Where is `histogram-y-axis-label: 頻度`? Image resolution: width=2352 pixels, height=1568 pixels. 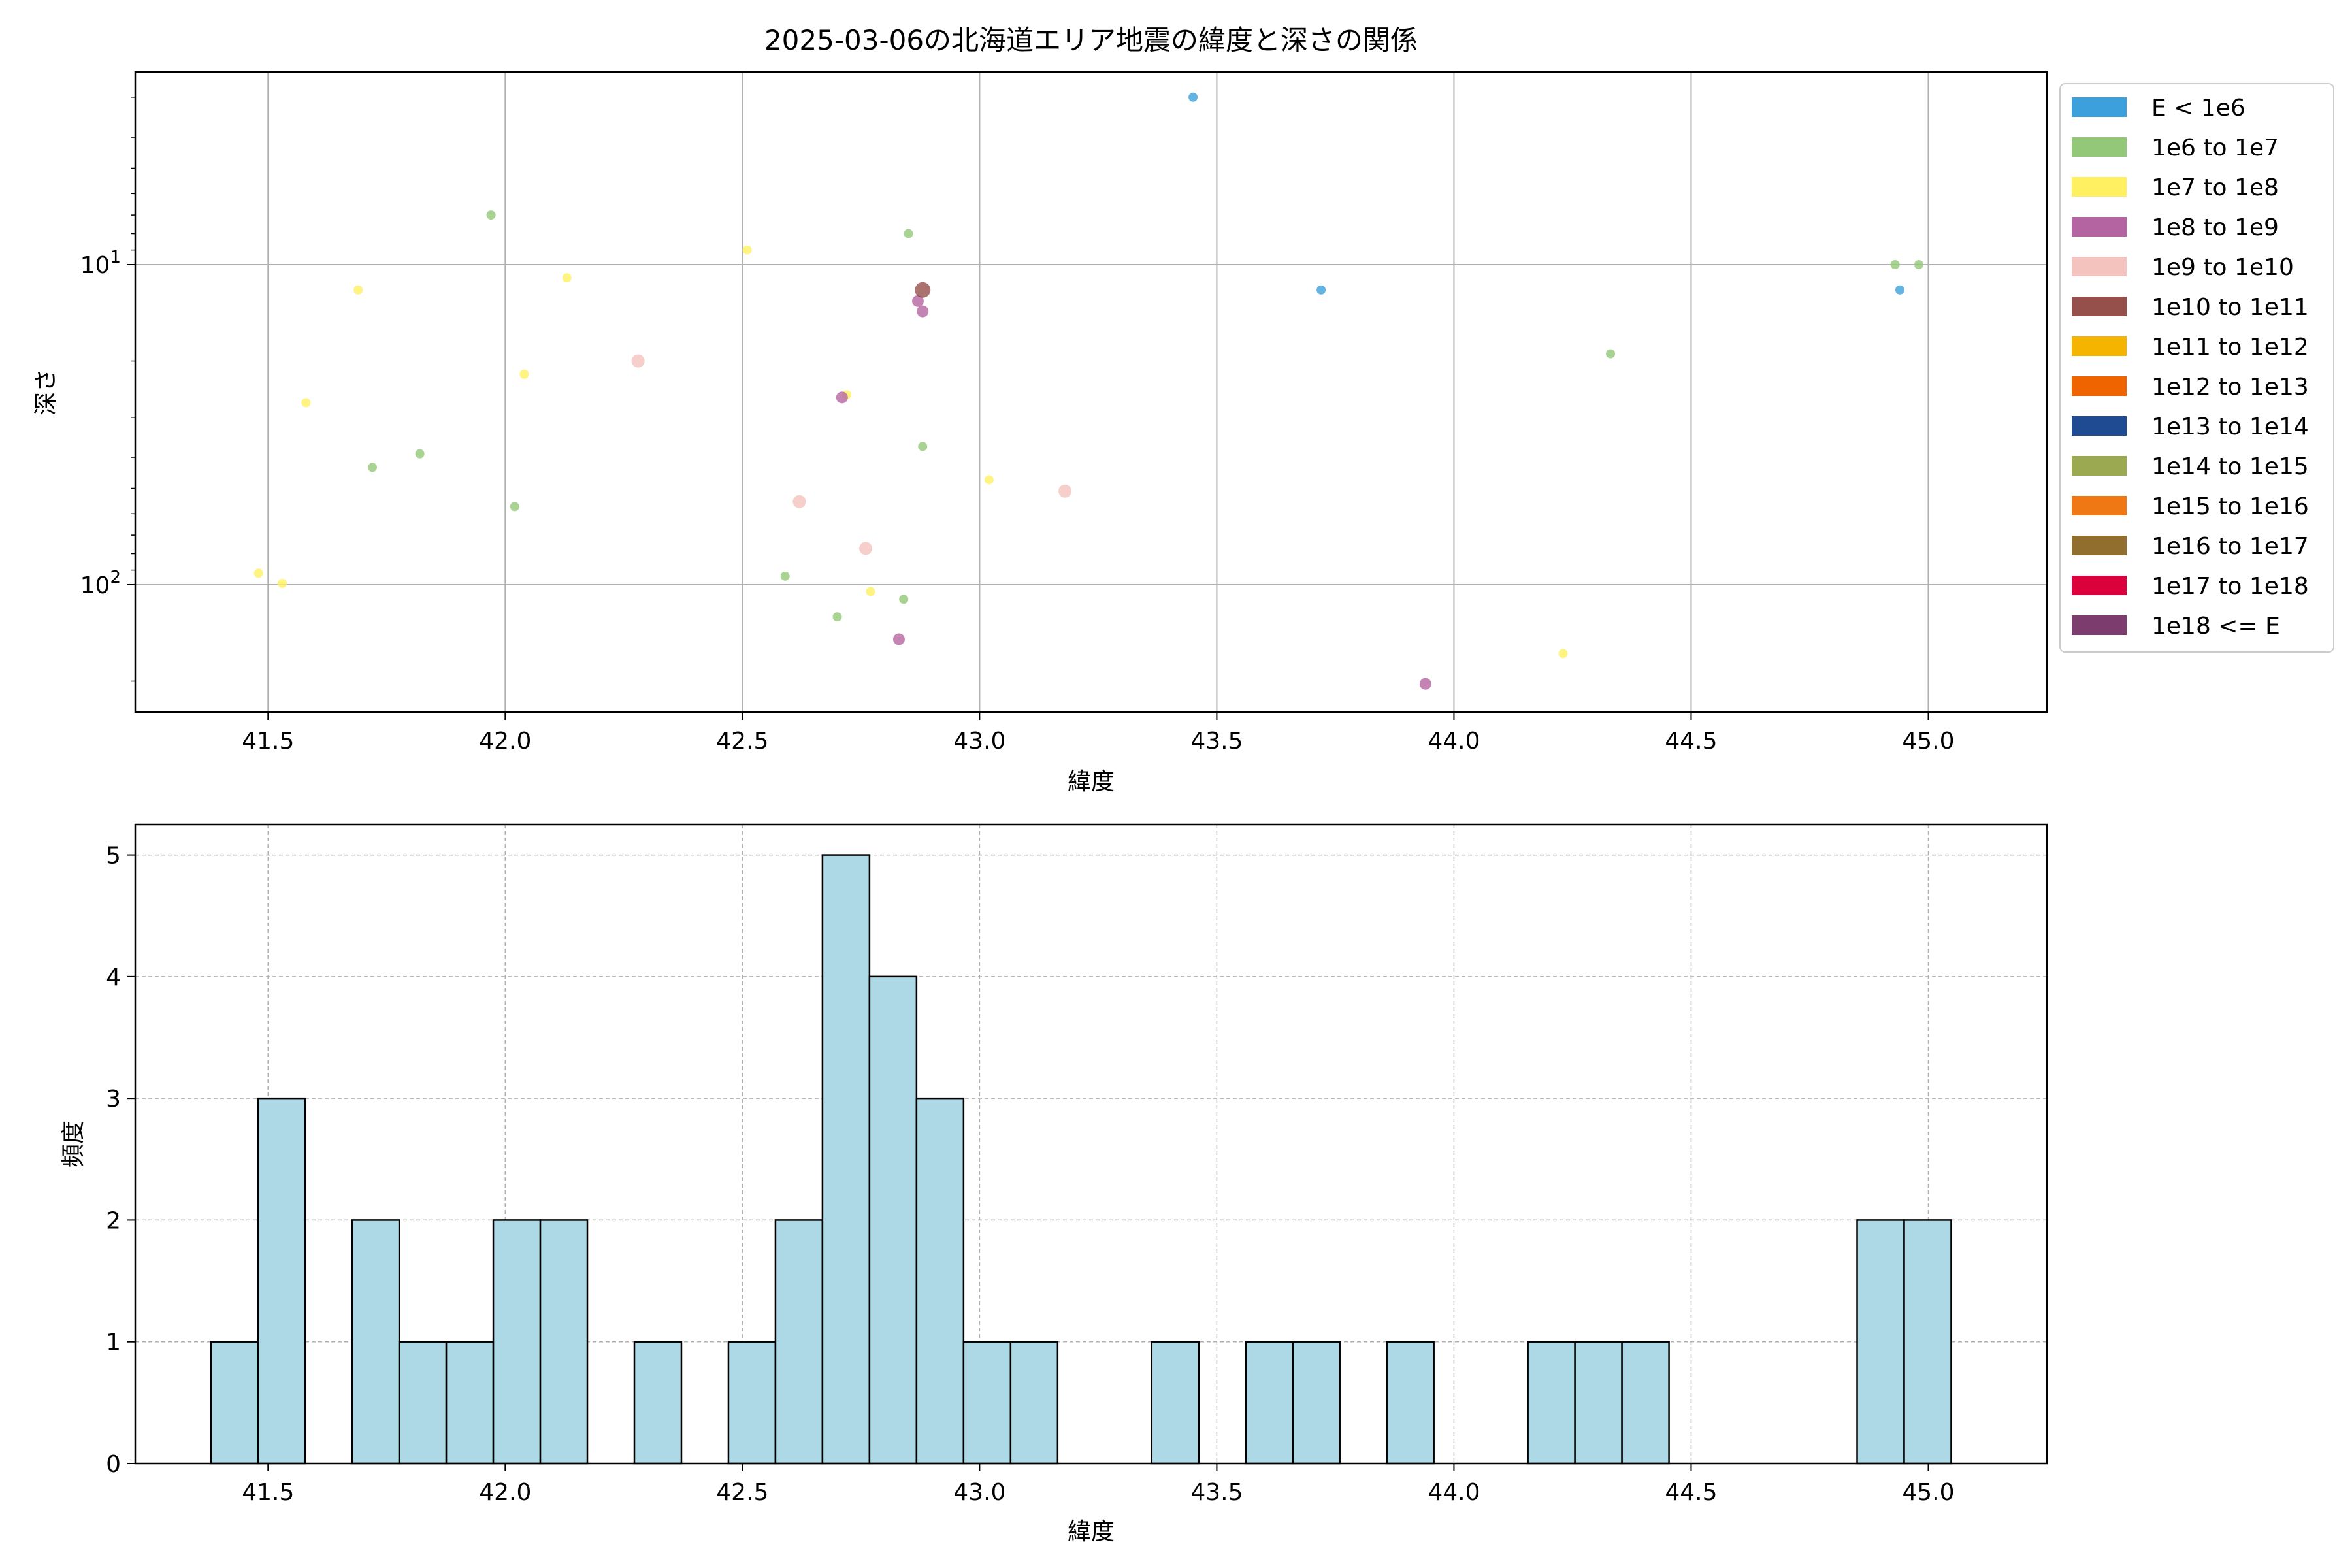
histogram-y-axis-label: 頻度 is located at coordinates (73, 1144).